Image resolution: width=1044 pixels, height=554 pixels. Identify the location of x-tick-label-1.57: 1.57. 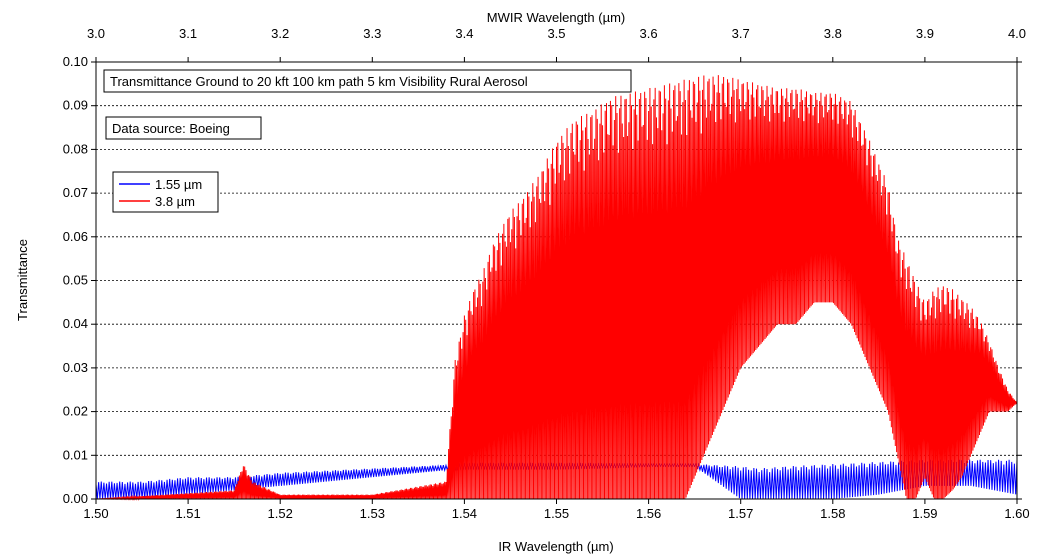
(740, 513).